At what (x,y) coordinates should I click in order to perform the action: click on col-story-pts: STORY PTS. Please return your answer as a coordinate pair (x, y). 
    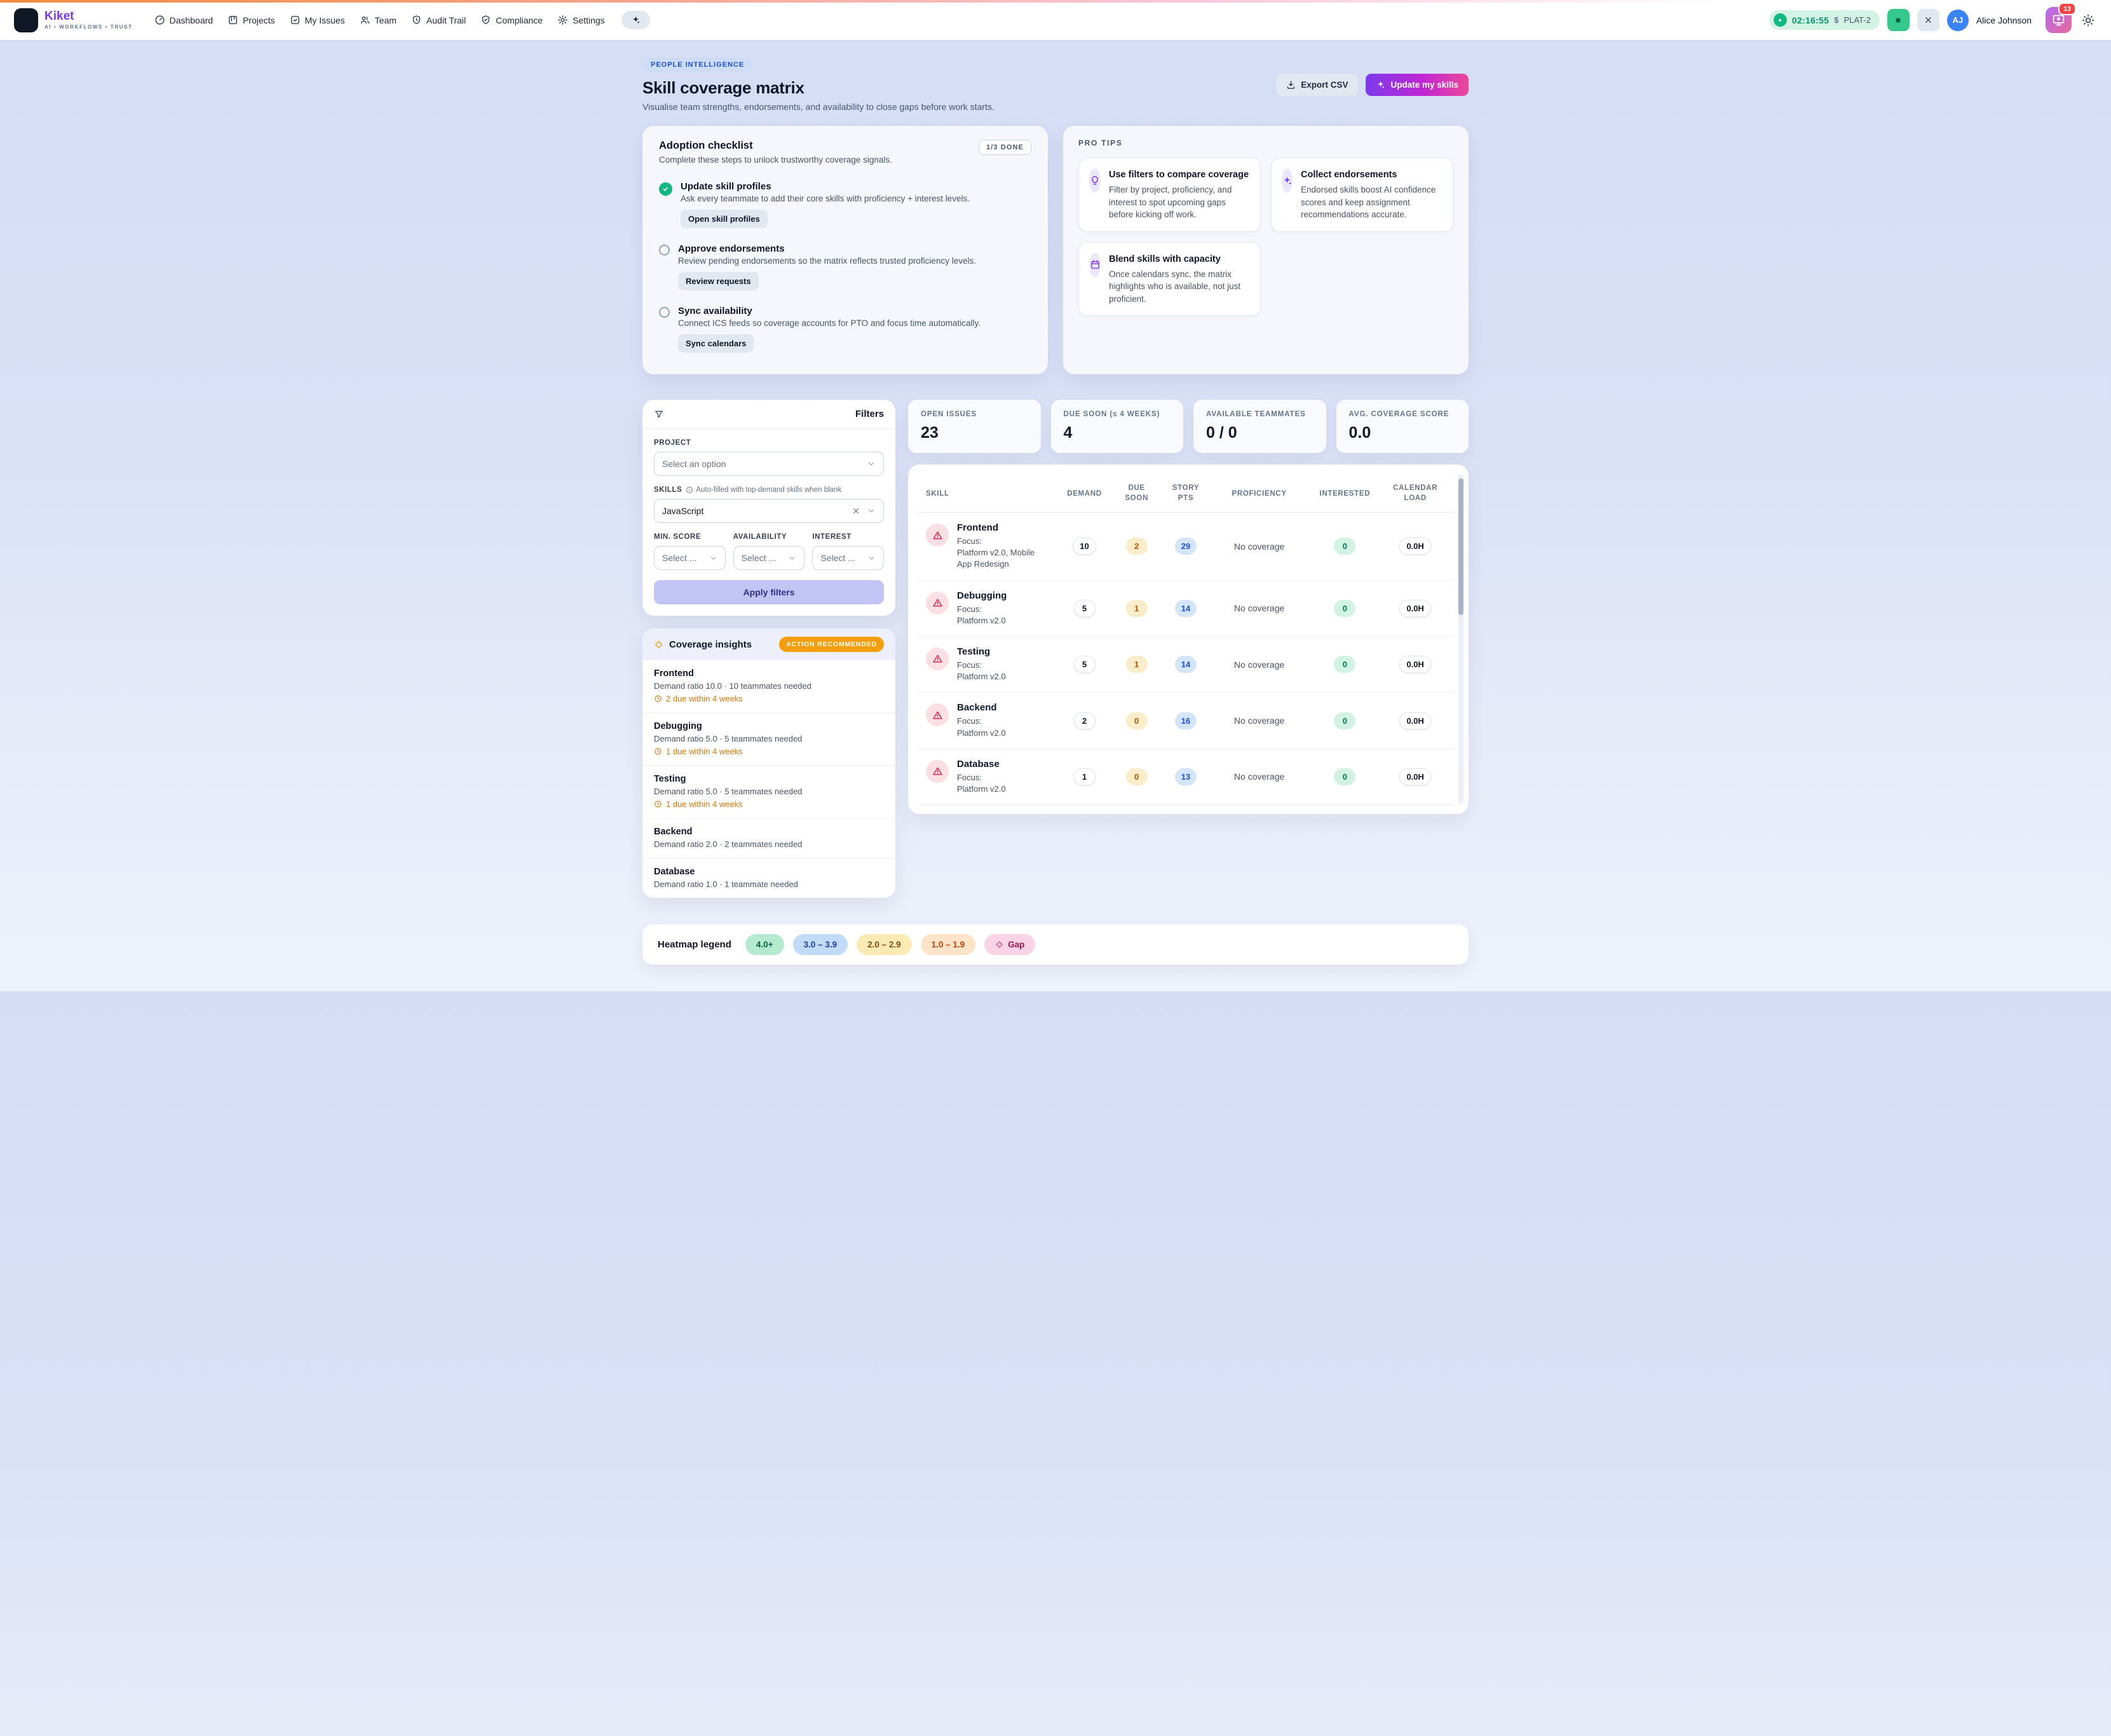
    Looking at the image, I should click on (1186, 493).